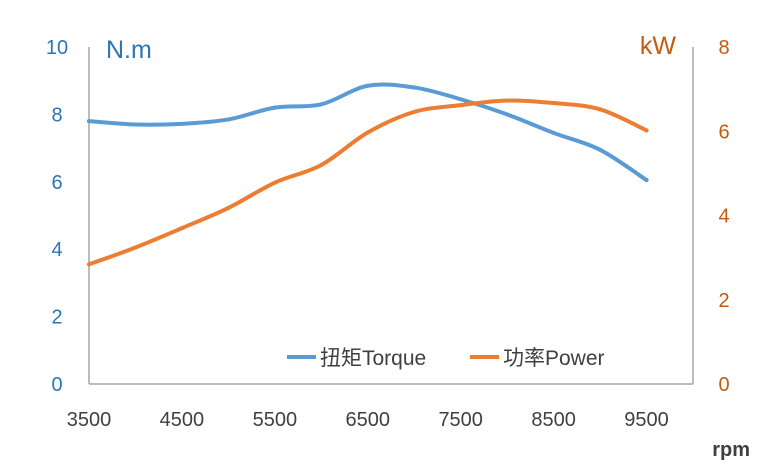 The image size is (760, 464). What do you see at coordinates (182, 420) in the screenshot?
I see `x-tick-label: 4500` at bounding box center [182, 420].